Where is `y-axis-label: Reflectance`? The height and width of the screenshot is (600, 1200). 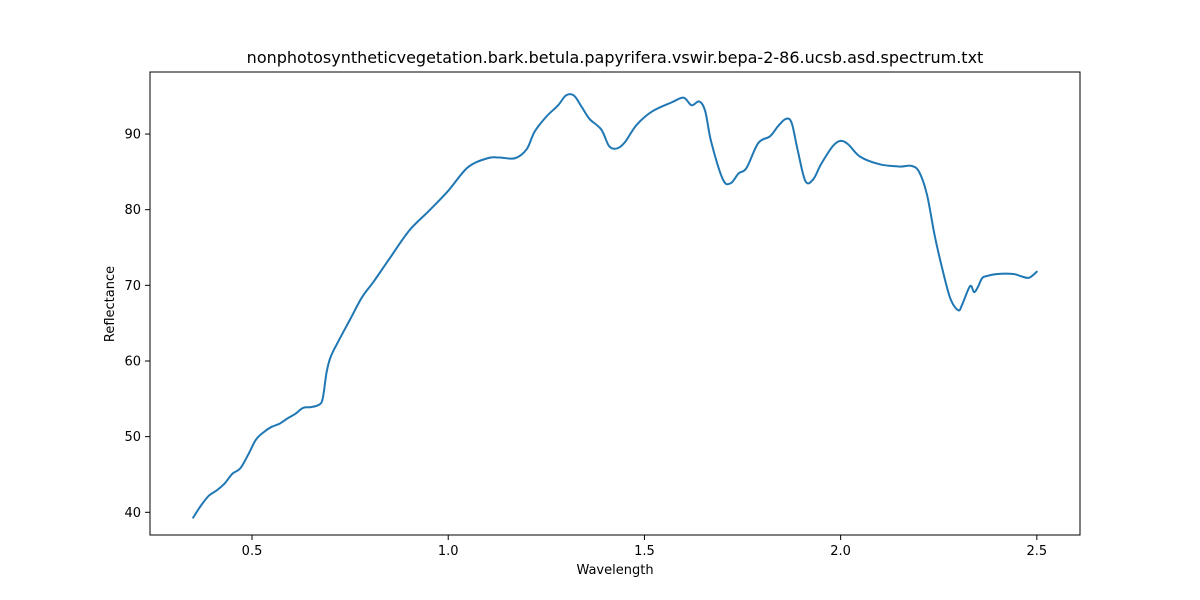
y-axis-label: Reflectance is located at coordinates (110, 304).